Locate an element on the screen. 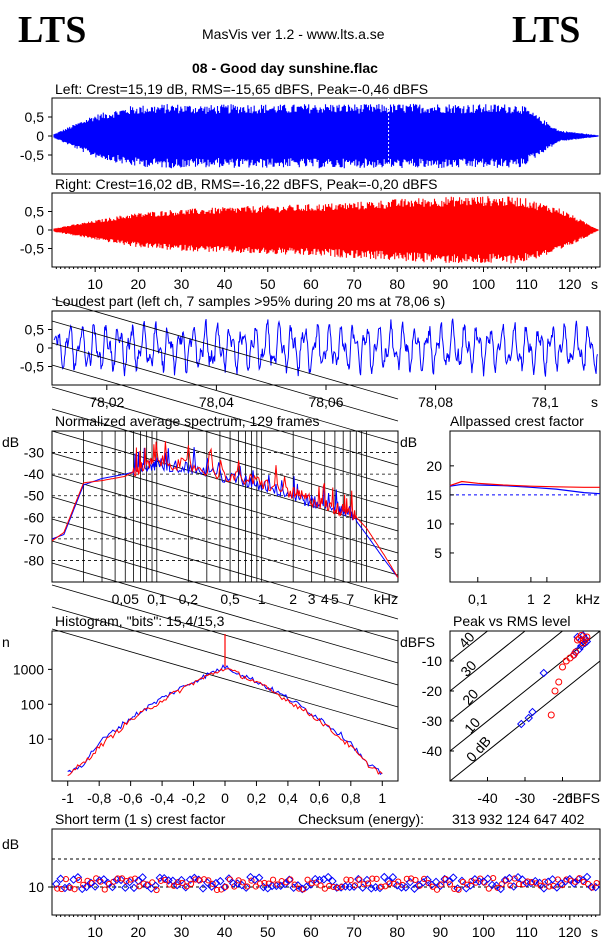 This screenshot has width=606, height=946. short-term-xtick-label: 90 is located at coordinates (441, 932).